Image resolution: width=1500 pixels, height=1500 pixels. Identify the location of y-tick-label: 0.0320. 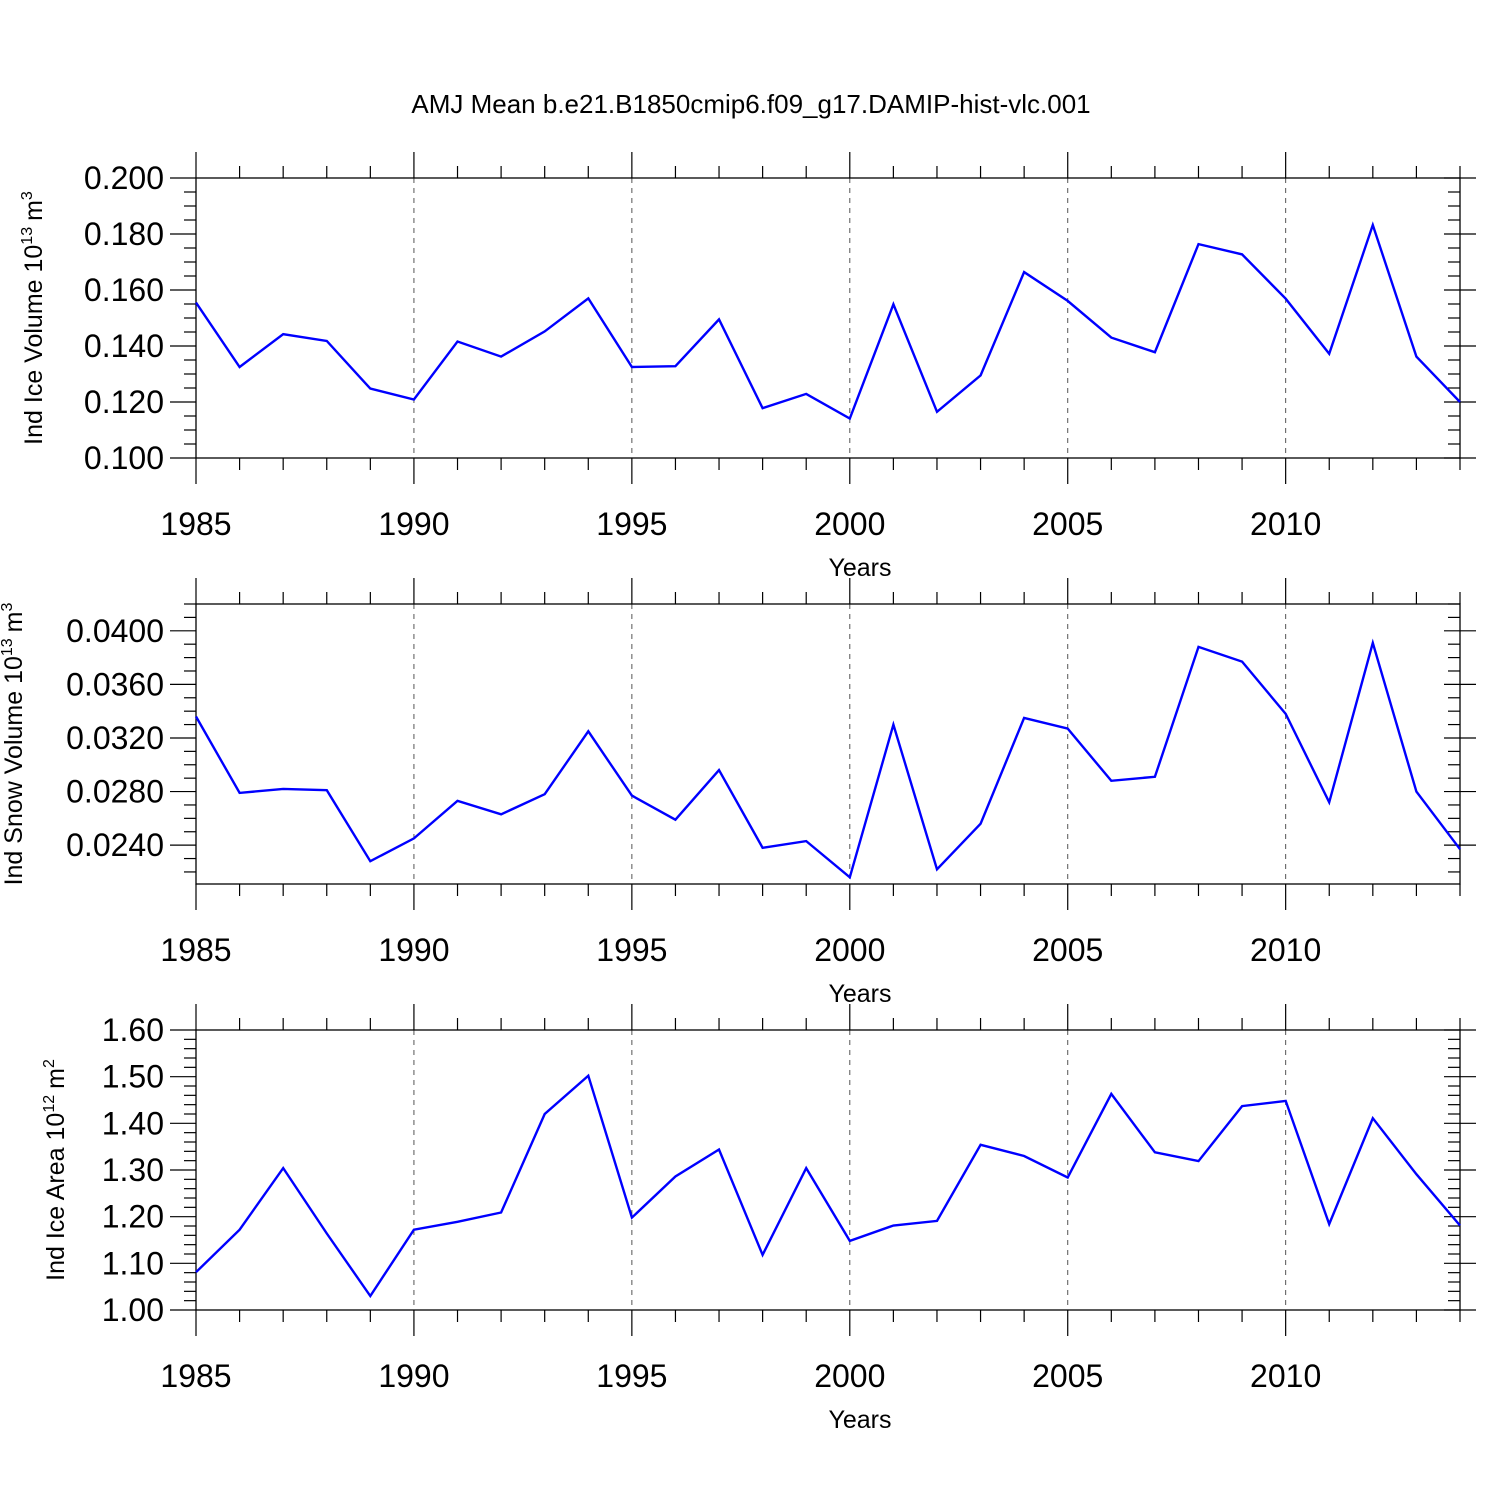
(115, 738).